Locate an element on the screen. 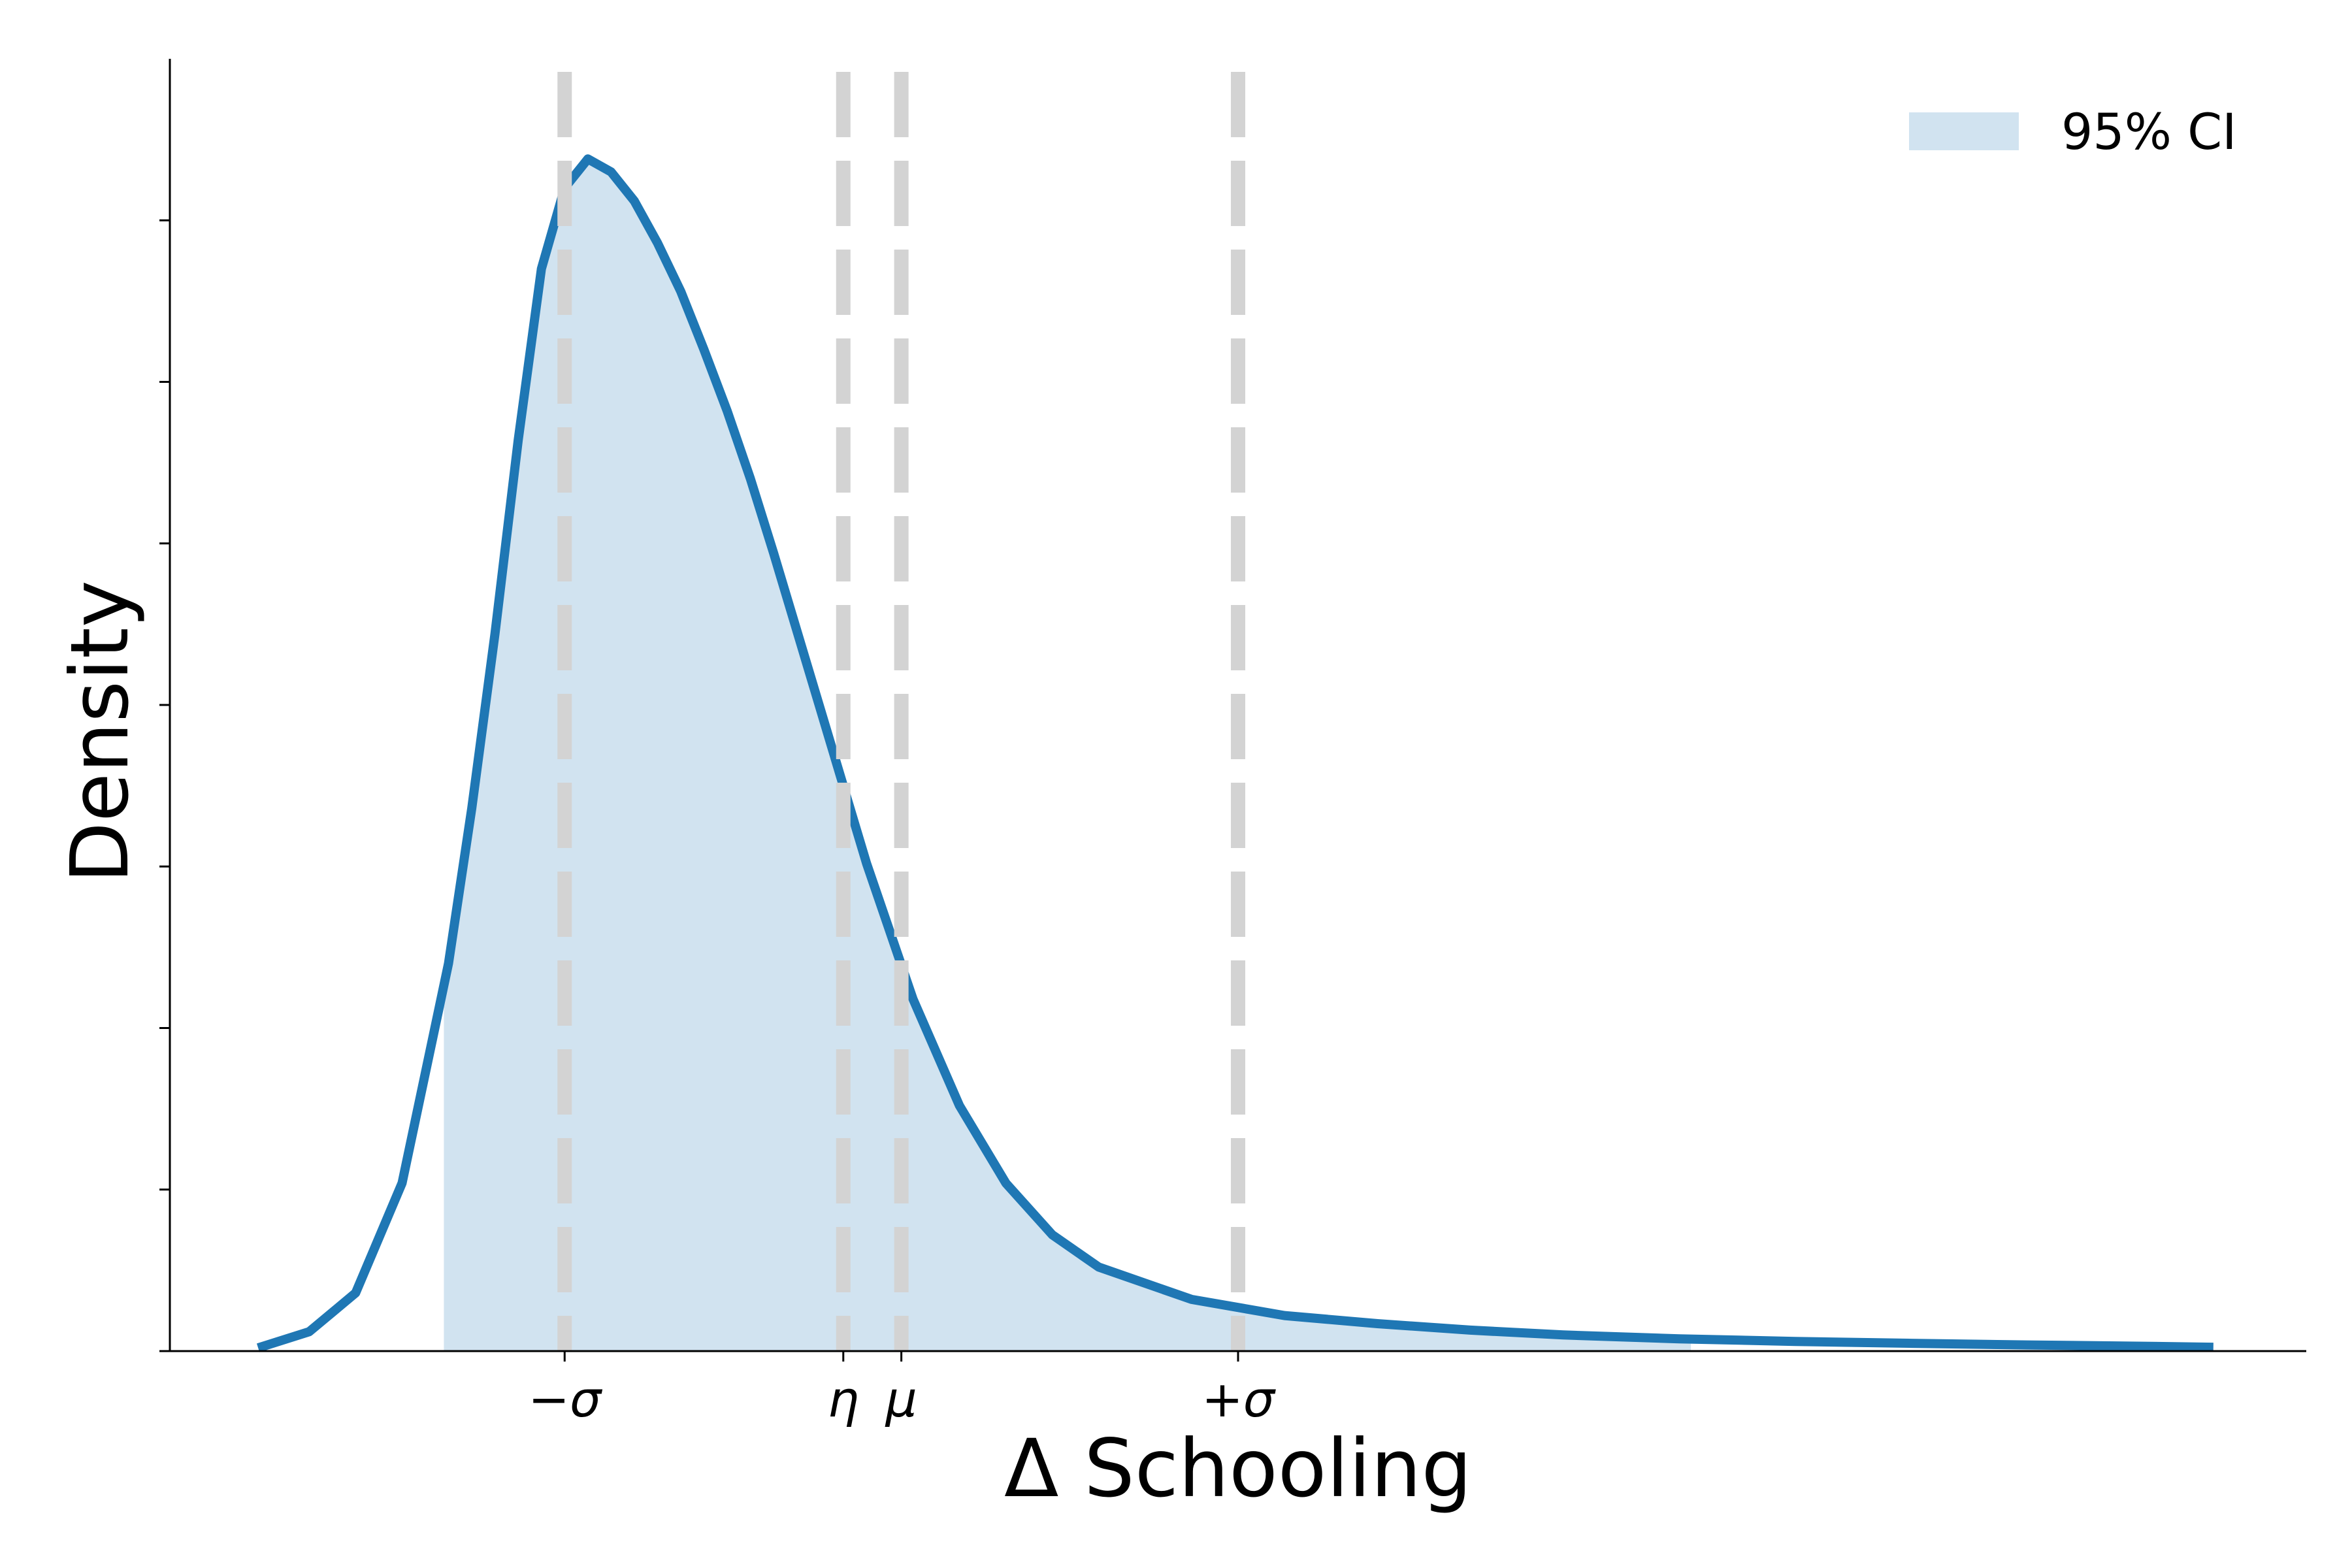 Image resolution: width=2352 pixels, height=1568 pixels. x-tick-label-0: −σ is located at coordinates (565, 1399).